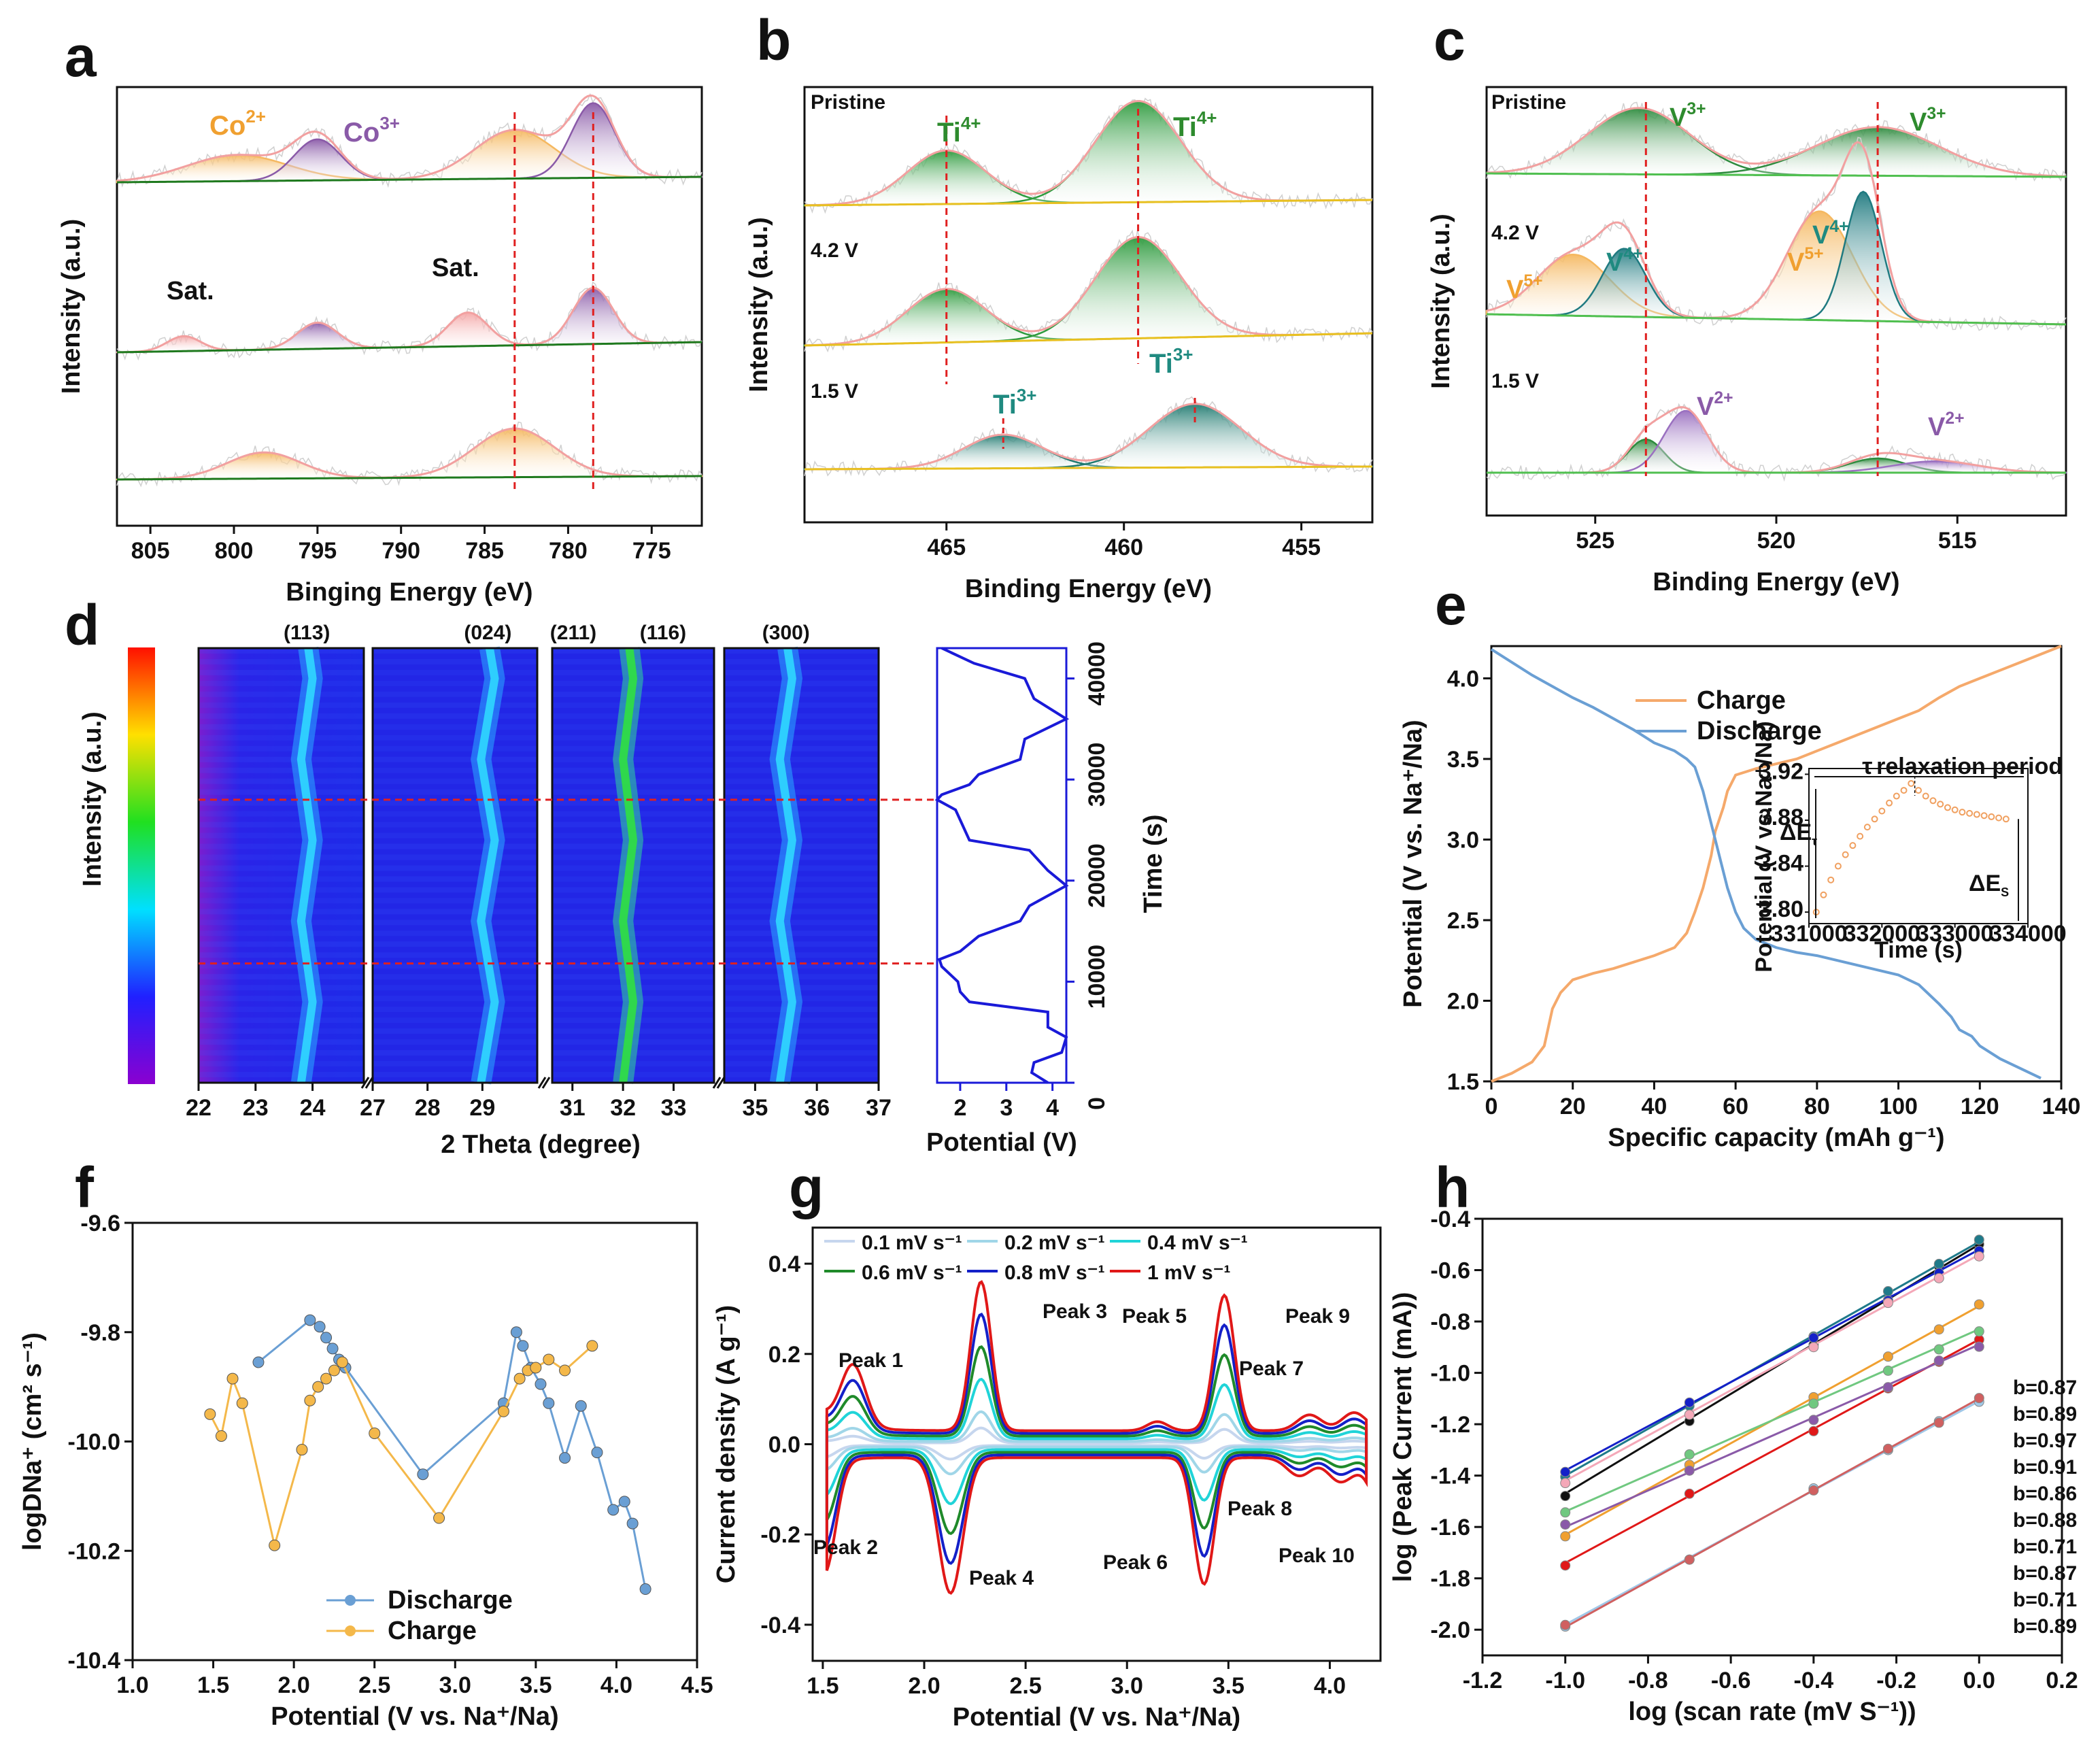 Image resolution: width=2100 pixels, height=1754 pixels. What do you see at coordinates (1228, 1686) in the screenshot?
I see `g-x-tick-label: 3.5` at bounding box center [1228, 1686].